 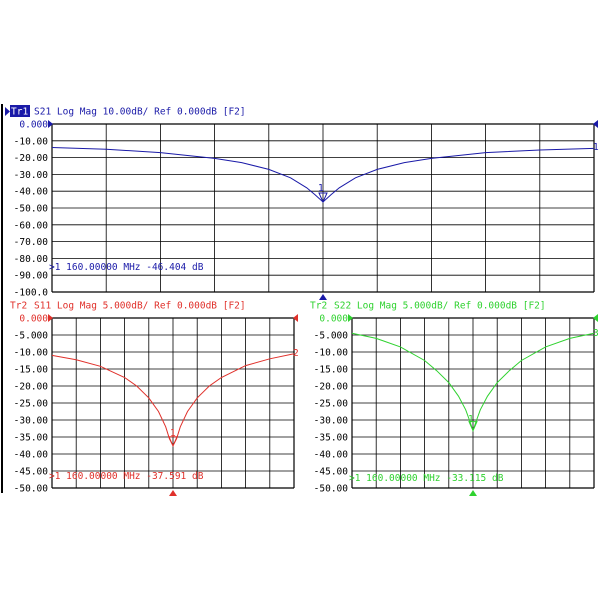 What do you see at coordinates (331, 421) in the screenshot?
I see `s22-ytick-label: -30.00` at bounding box center [331, 421].